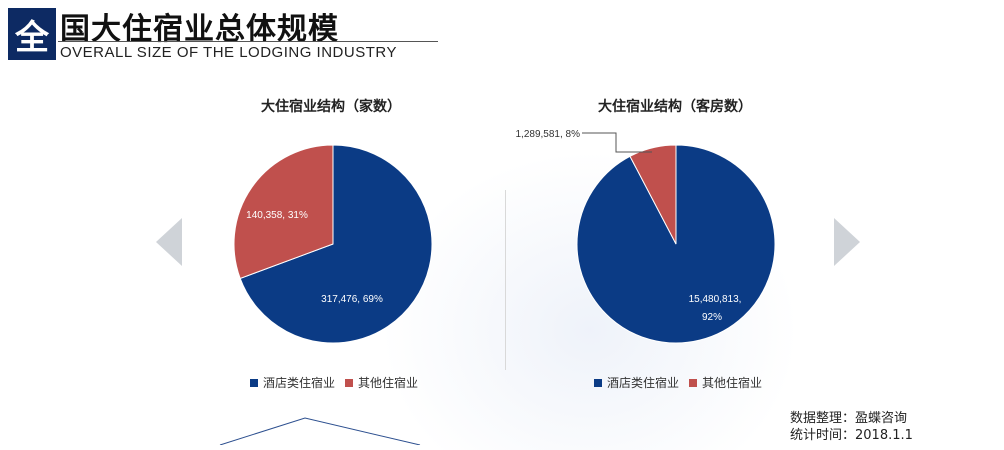 This screenshot has width=1004, height=450. Describe the element at coordinates (683, 382) in the screenshot. I see `legend-rooms: 酒店类住宿业 其他住宿业` at that location.